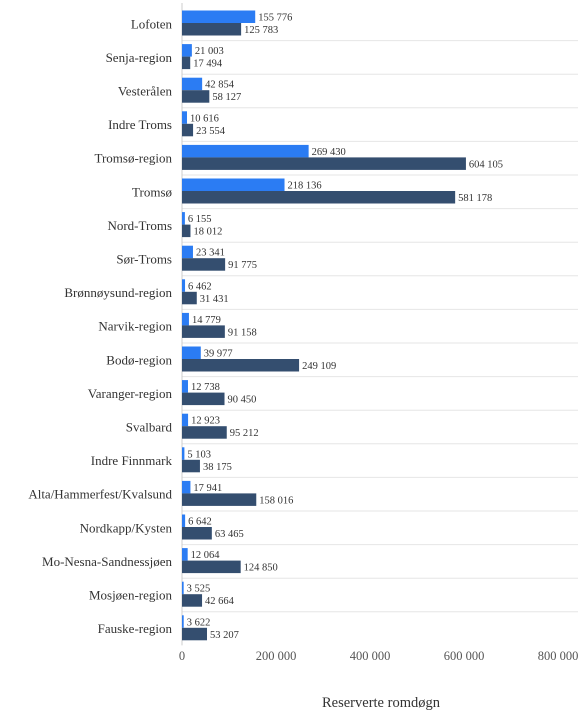  I want to click on data-label: 269 430, so click(329, 152).